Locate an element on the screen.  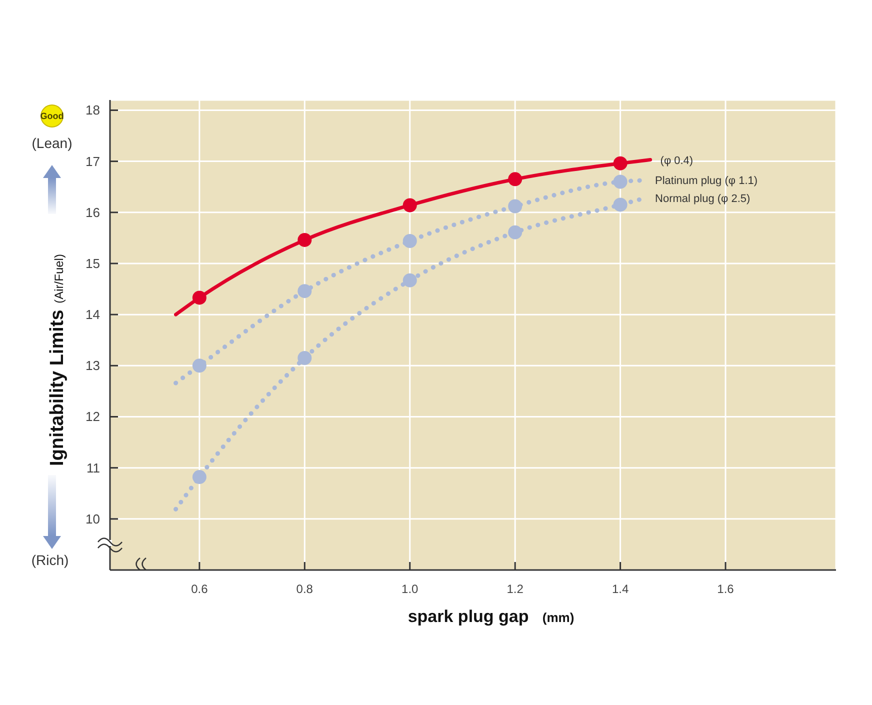
series-label: (φ 0.4) is located at coordinates (677, 160).